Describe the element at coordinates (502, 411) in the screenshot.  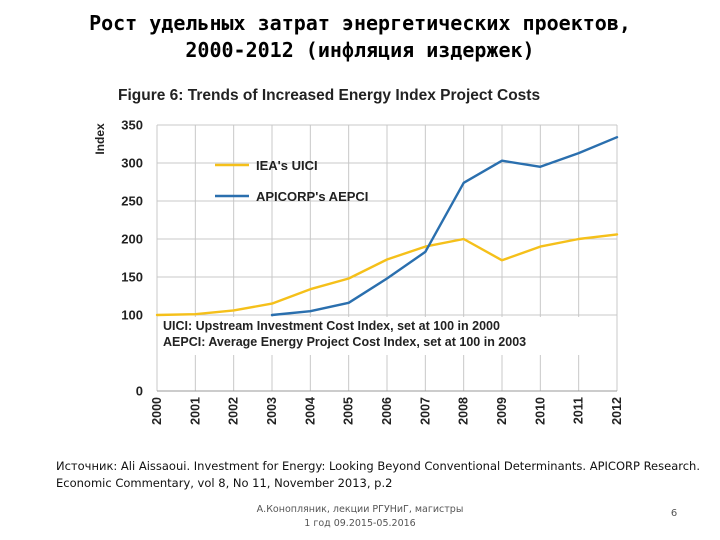
I see `x-tick-label: 2009` at that location.